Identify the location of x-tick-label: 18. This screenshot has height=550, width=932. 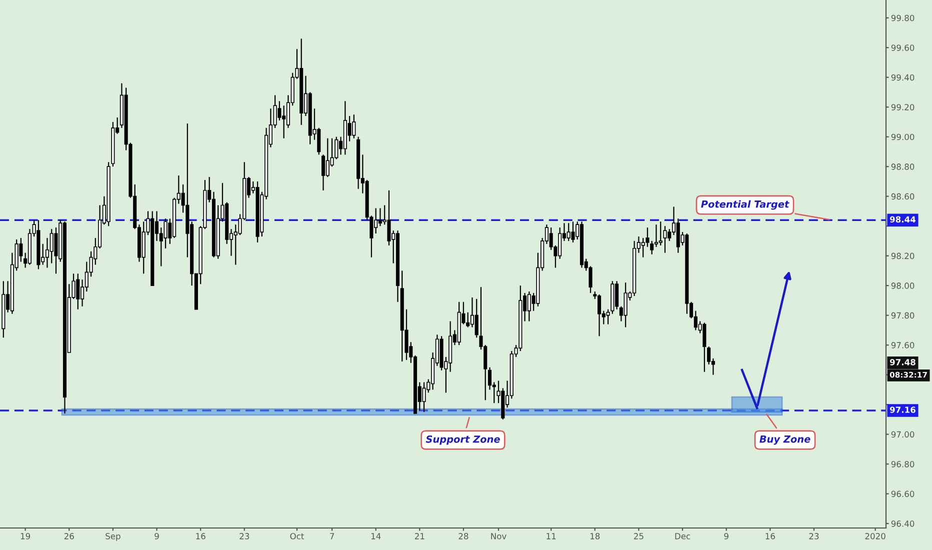
(595, 536).